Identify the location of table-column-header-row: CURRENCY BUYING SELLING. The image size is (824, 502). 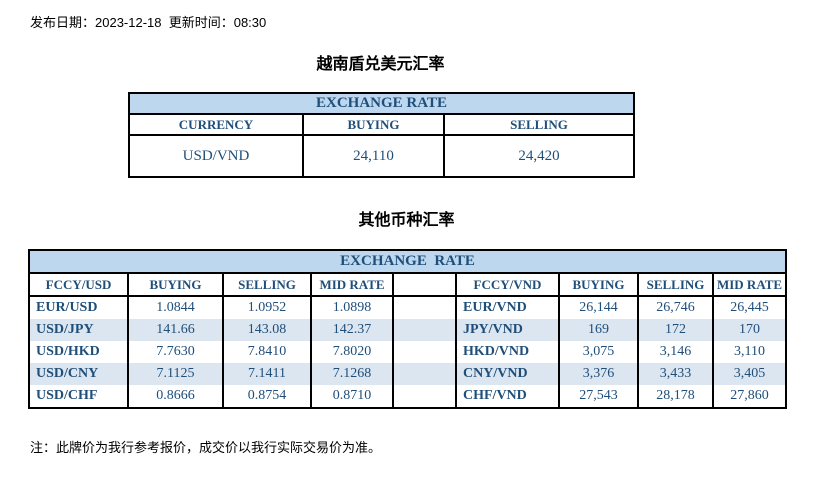
(382, 124).